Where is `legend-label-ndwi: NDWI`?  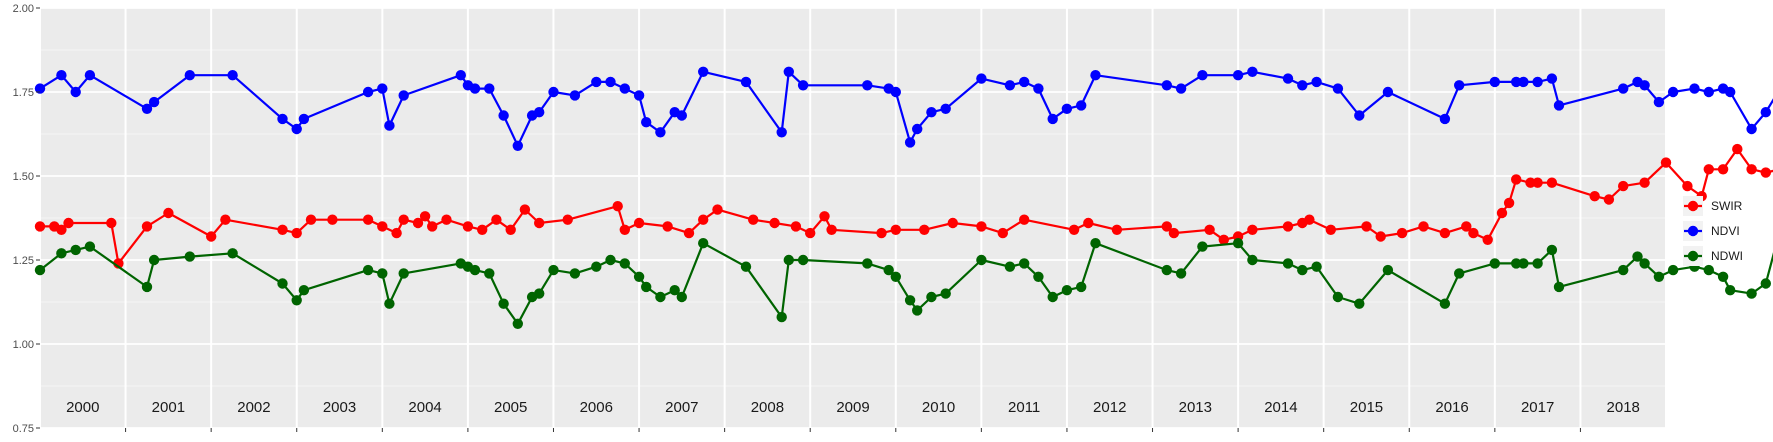
legend-label-ndwi: NDWI is located at coordinates (1727, 256).